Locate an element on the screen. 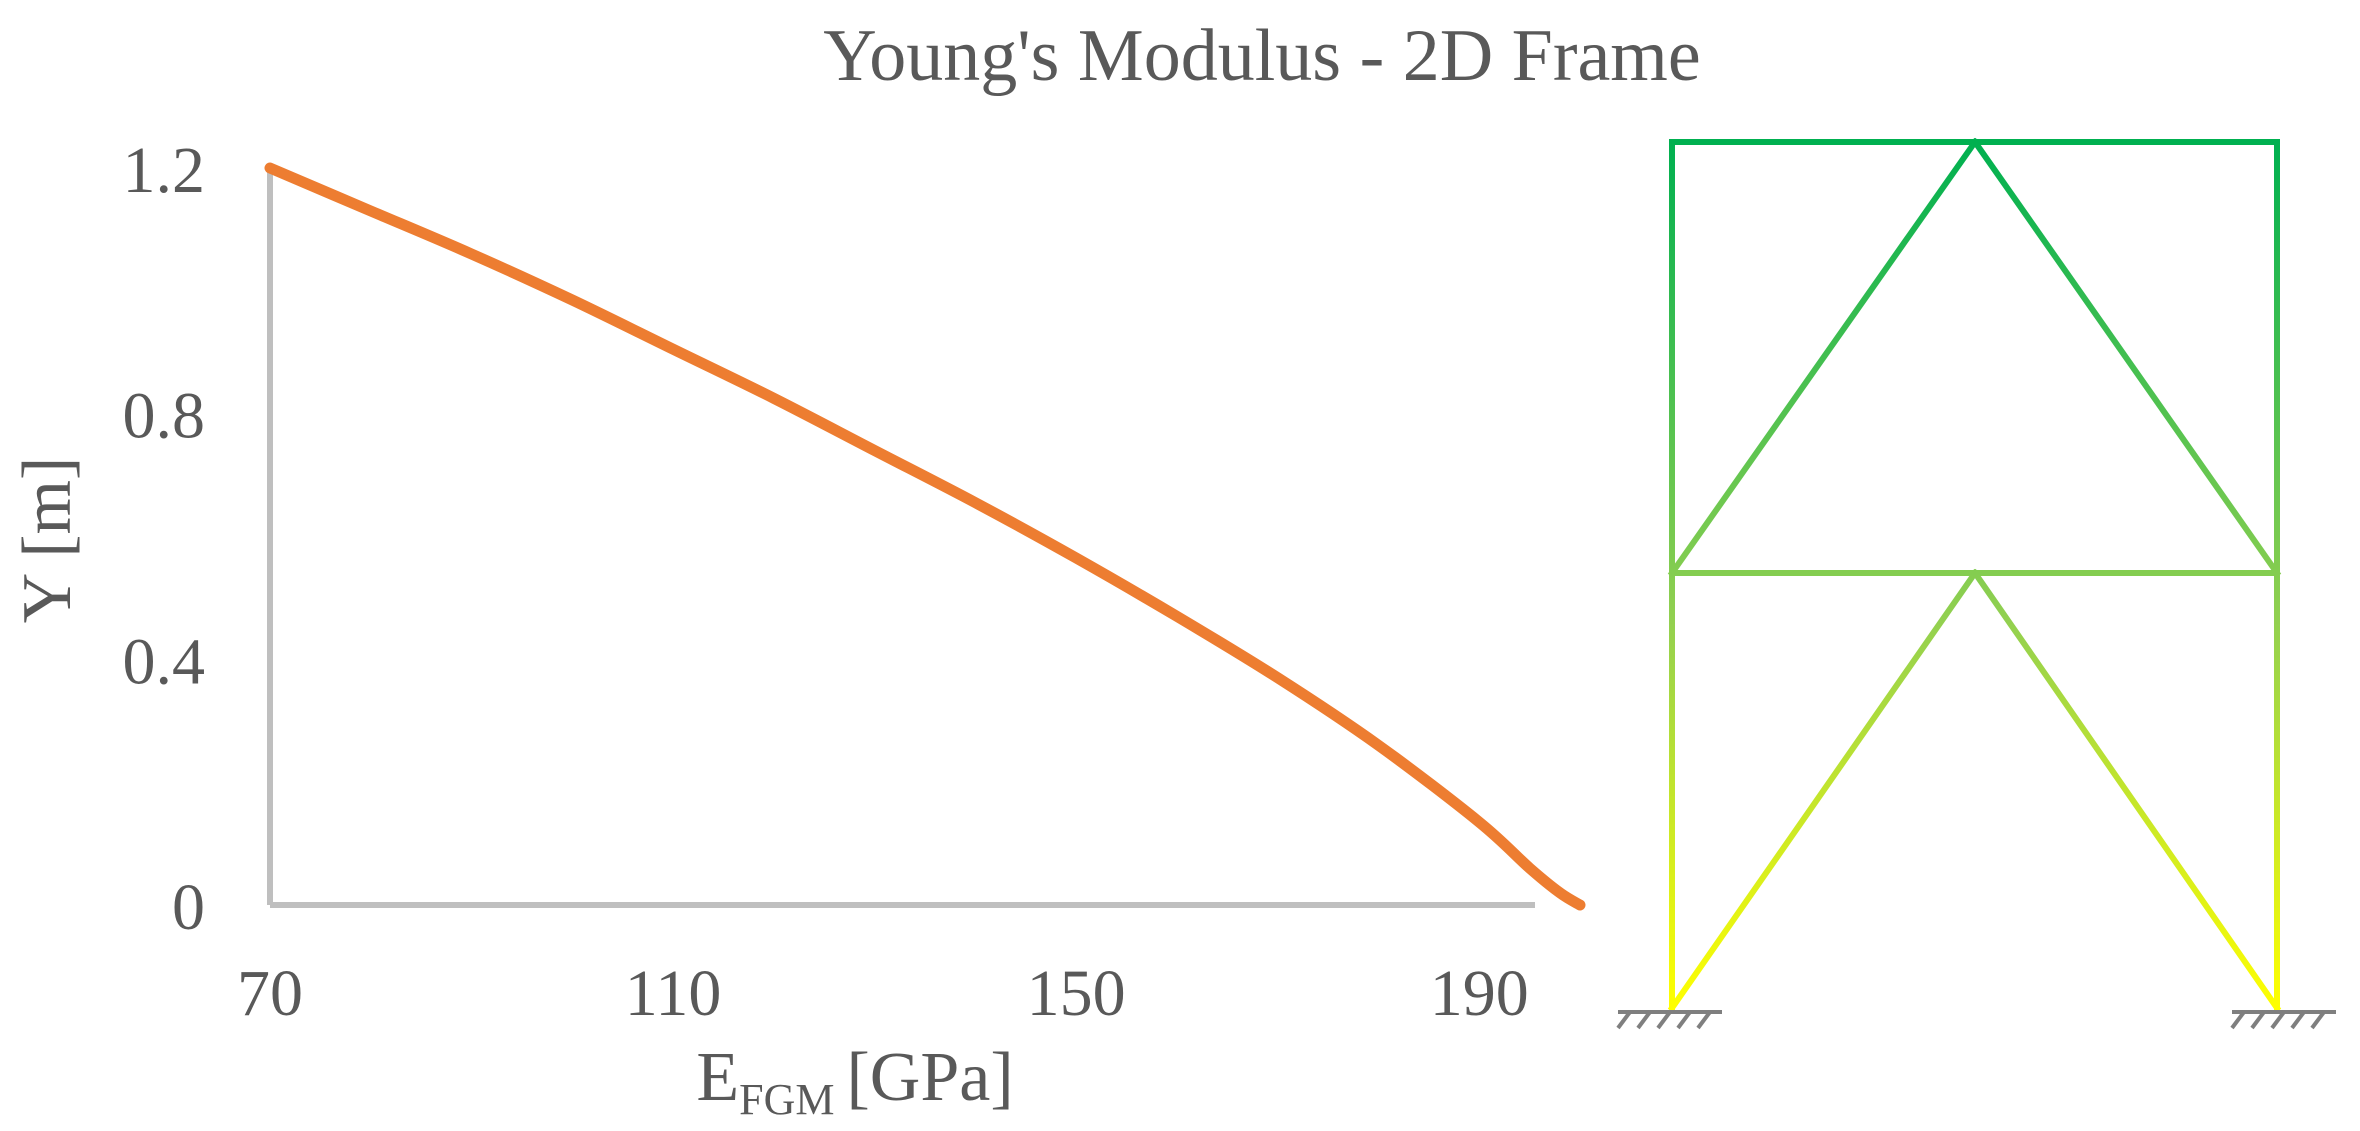  x-axis-label-unit: [GPa] is located at coordinates (929, 1077).